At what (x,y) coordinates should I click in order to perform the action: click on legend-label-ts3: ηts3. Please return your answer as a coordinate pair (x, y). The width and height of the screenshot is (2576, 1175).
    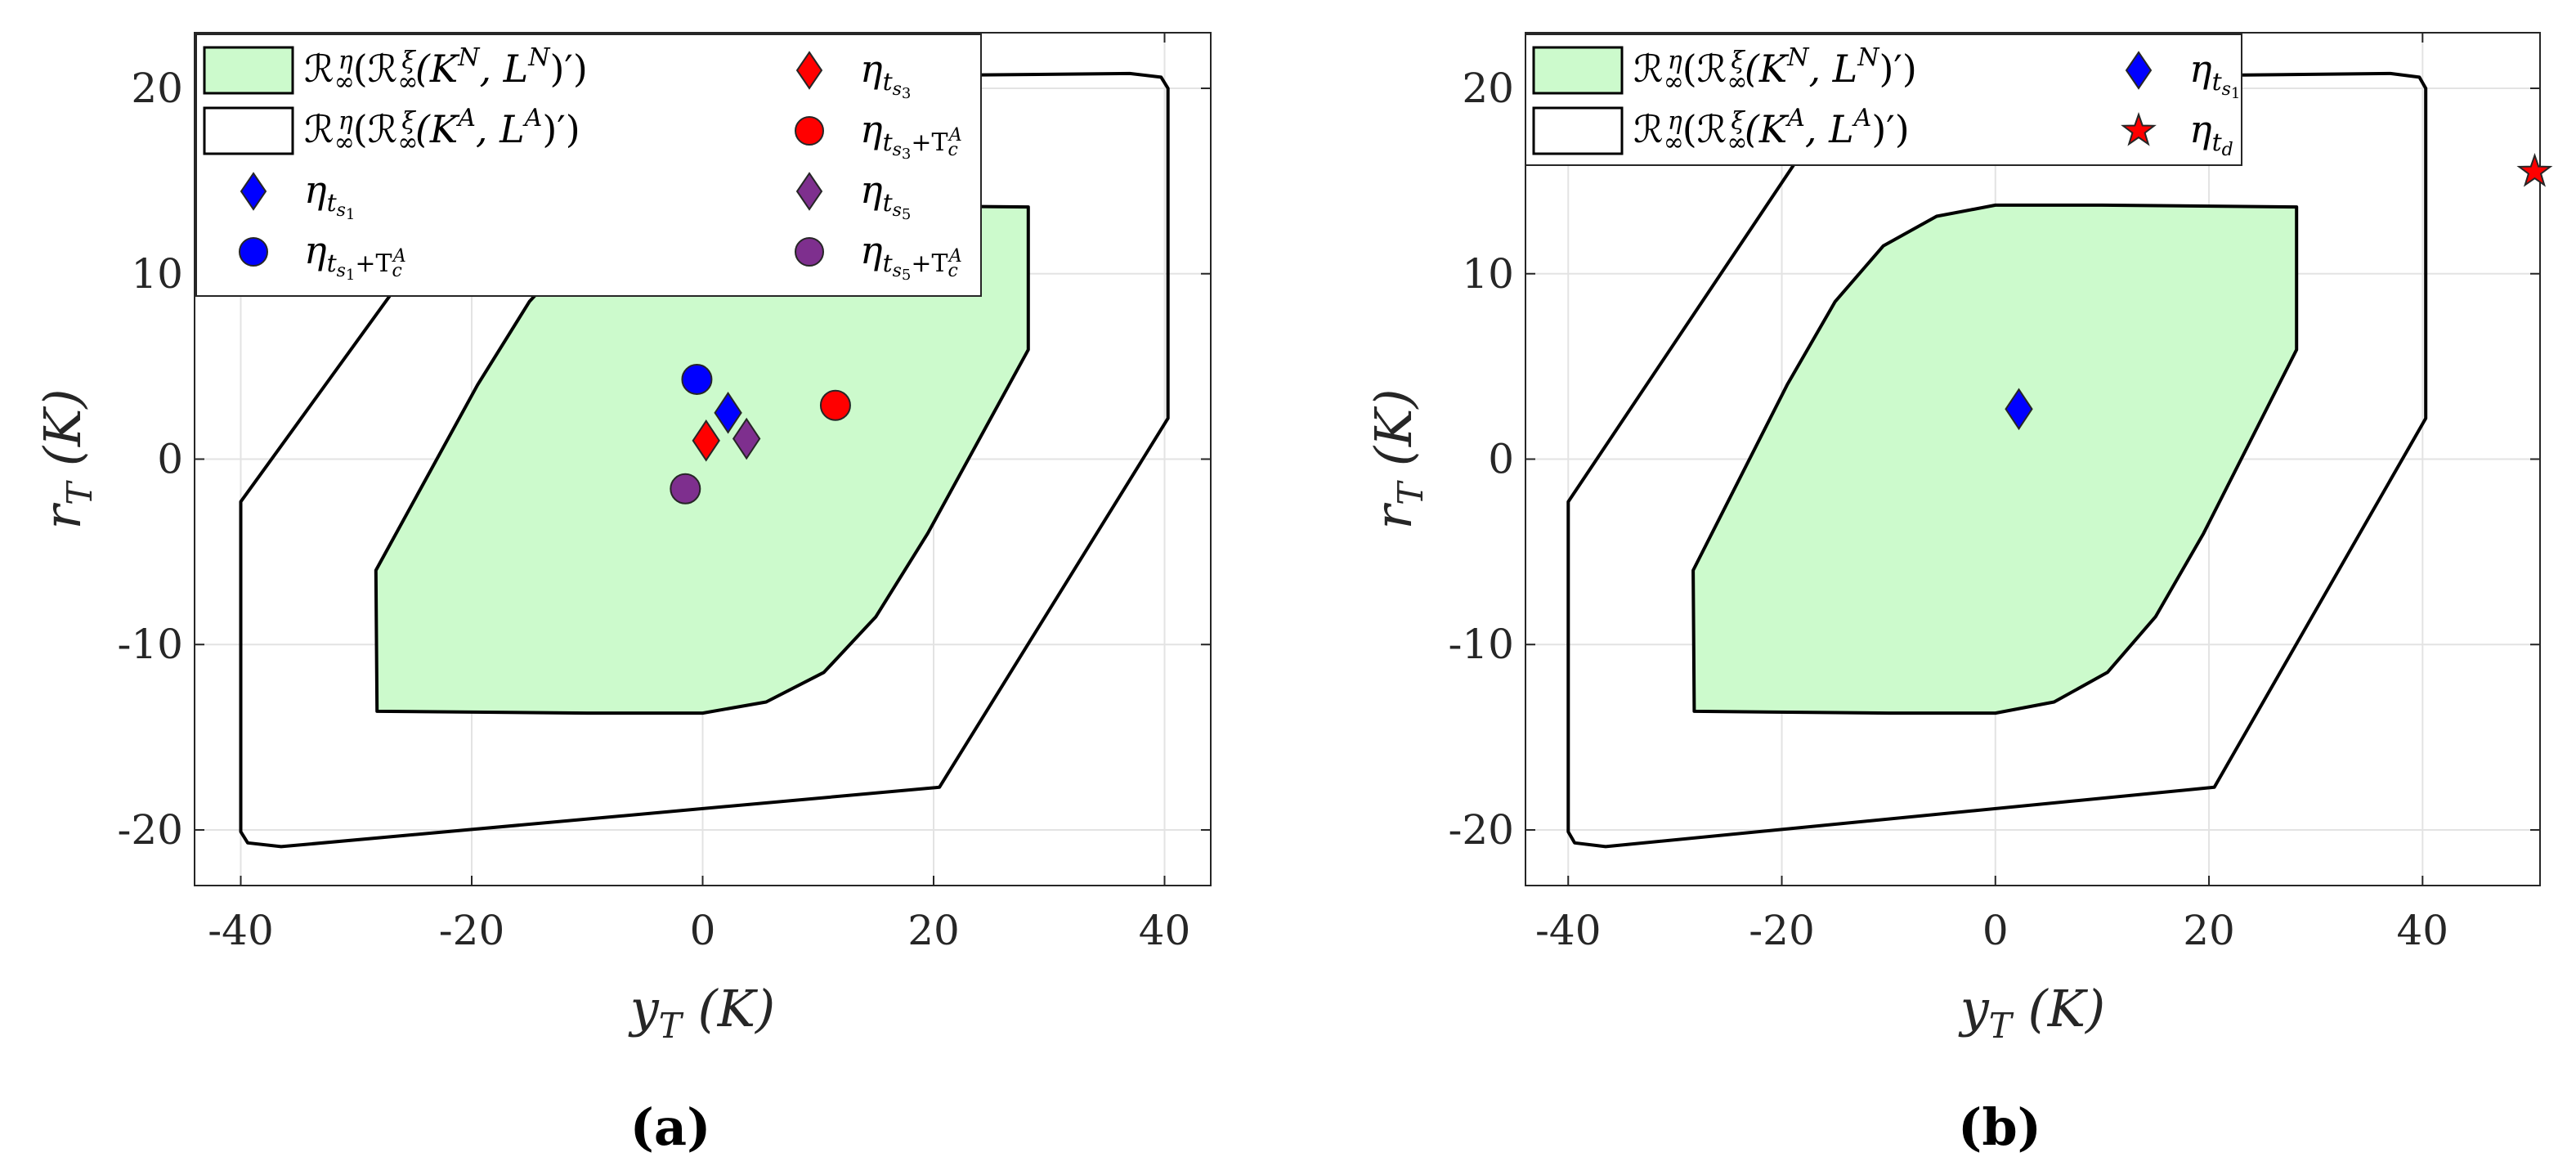
    Looking at the image, I should click on (885, 74).